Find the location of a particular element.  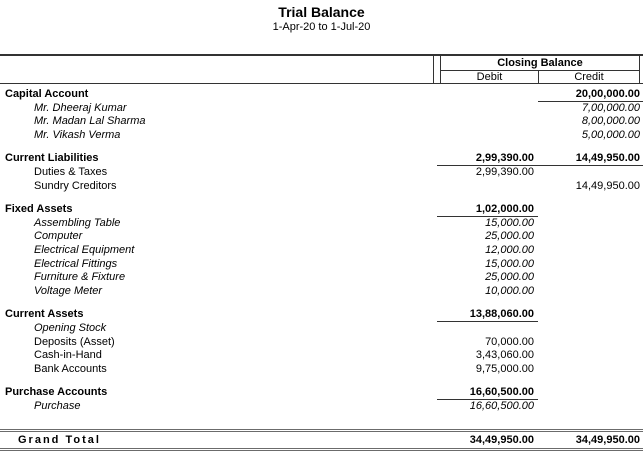

table-header: Closing Balance Debit Credit is located at coordinates (321, 69).